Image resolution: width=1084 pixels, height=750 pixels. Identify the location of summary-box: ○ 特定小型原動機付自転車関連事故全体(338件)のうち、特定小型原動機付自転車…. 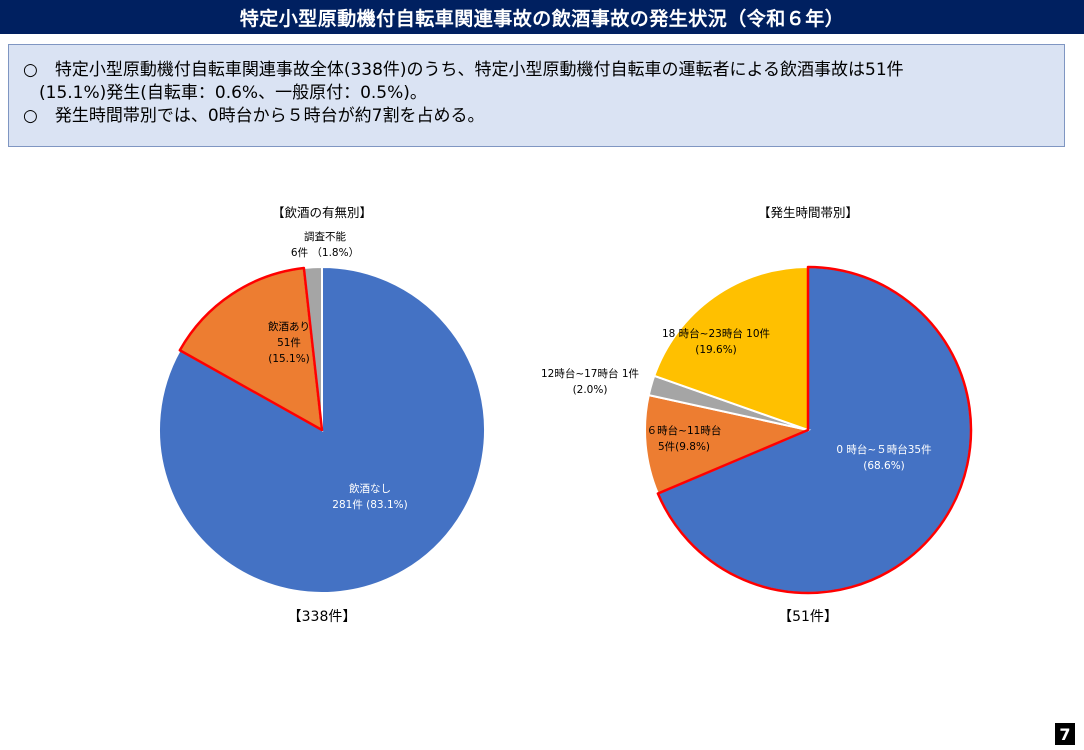
(536, 95).